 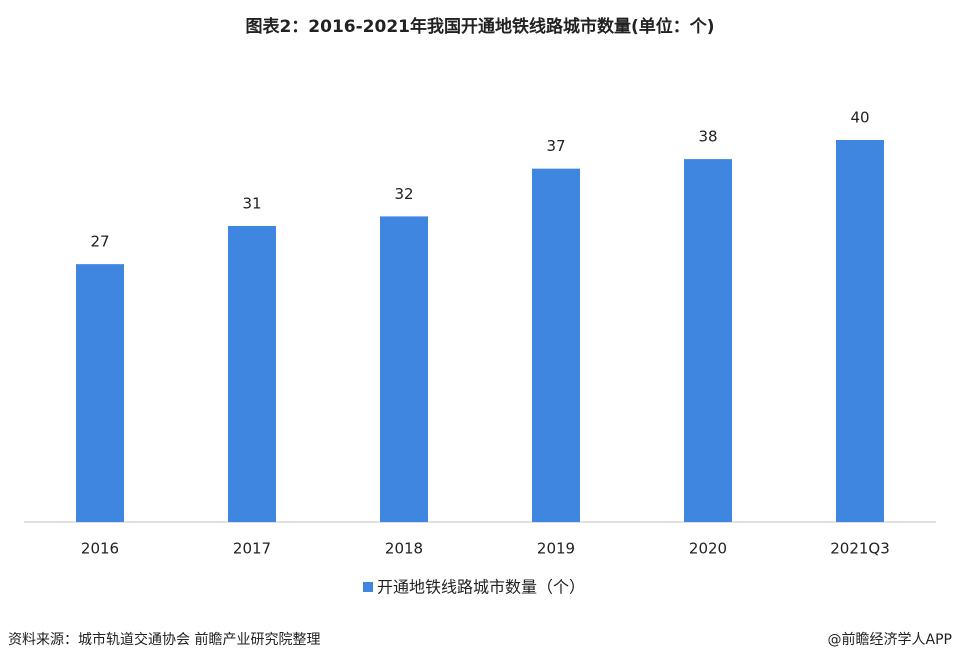 I want to click on chart-title: 图表2：2016-2021年我国开通地铁线路城市数量(单位：个), so click(x=479, y=26).